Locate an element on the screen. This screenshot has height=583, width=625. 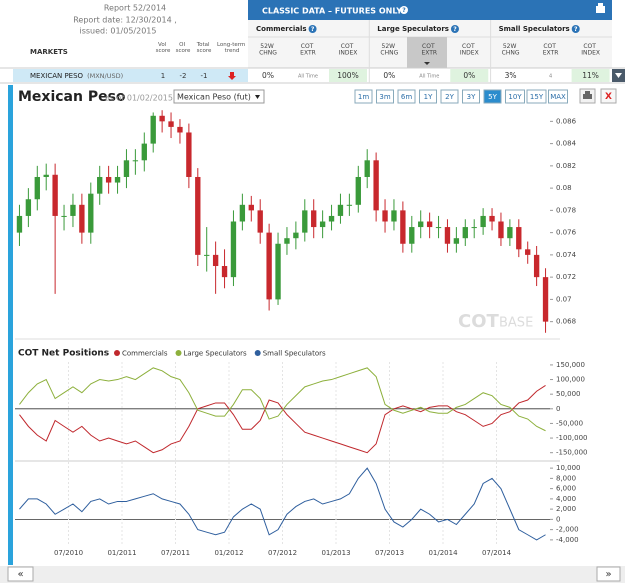
y-tick-label: 0.068 is located at coordinates (566, 322).